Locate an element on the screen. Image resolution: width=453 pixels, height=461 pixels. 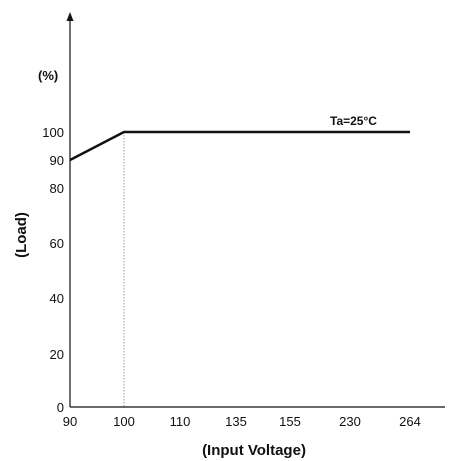
series-line is located at coordinates (239, 146).